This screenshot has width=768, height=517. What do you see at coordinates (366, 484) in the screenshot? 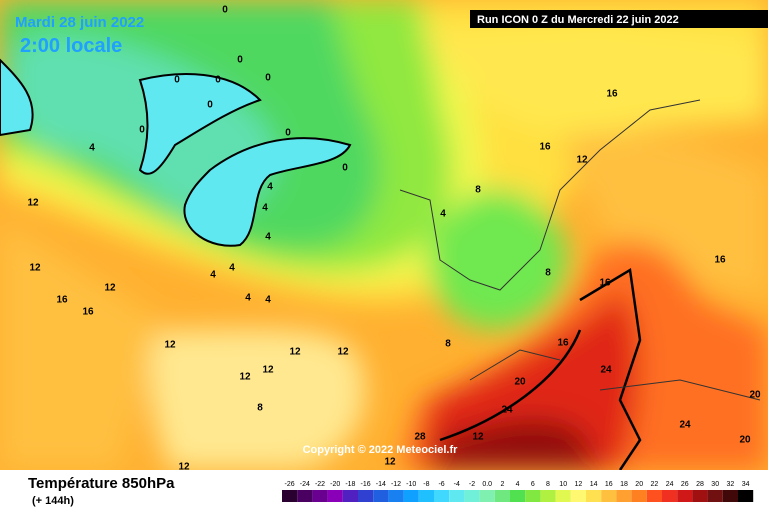
I see `scale-label: -16` at bounding box center [366, 484].